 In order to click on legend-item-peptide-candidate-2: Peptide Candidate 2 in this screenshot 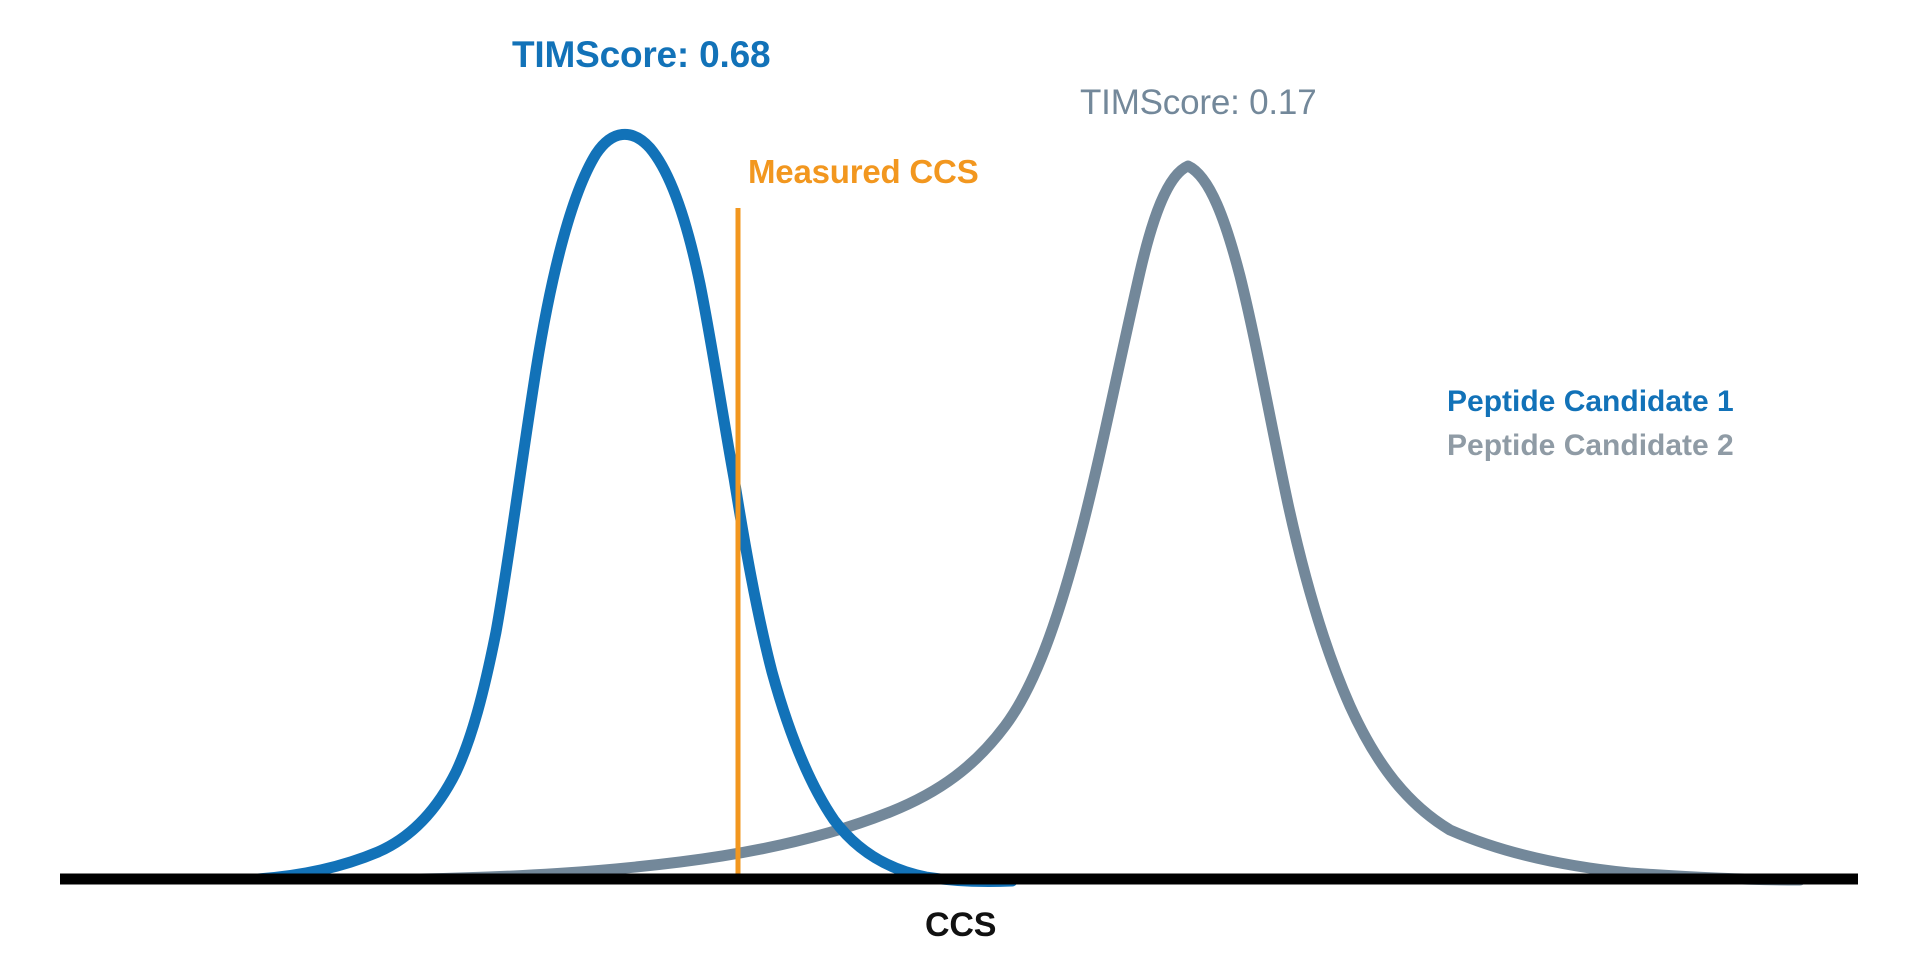, I will do `click(1590, 445)`.